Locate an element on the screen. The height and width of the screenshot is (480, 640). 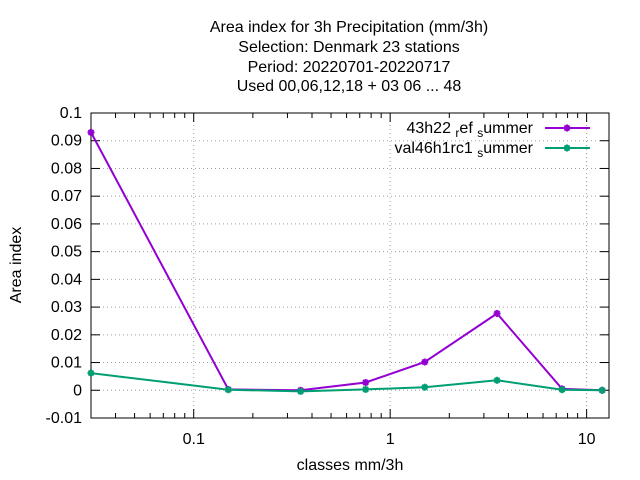
x-tick-label: 1 is located at coordinates (390, 439).